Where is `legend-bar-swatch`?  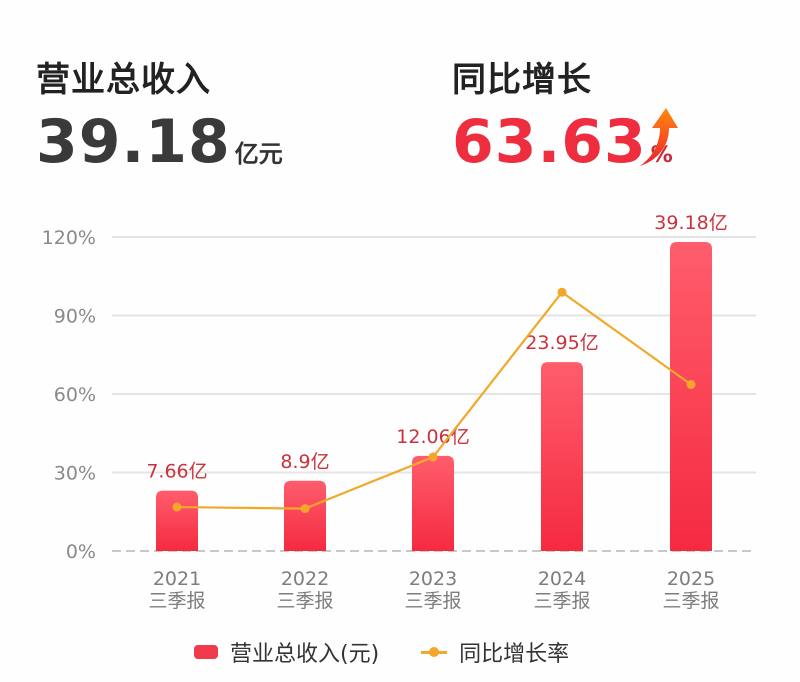 legend-bar-swatch is located at coordinates (206, 652).